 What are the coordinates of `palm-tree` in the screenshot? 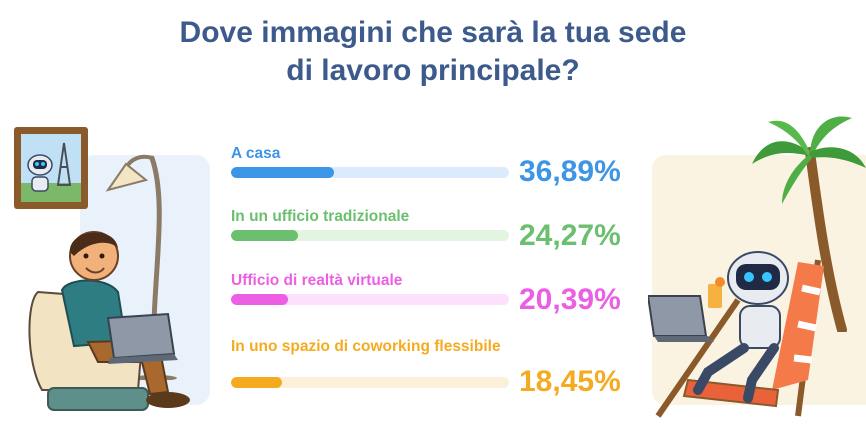 It's located at (809, 224).